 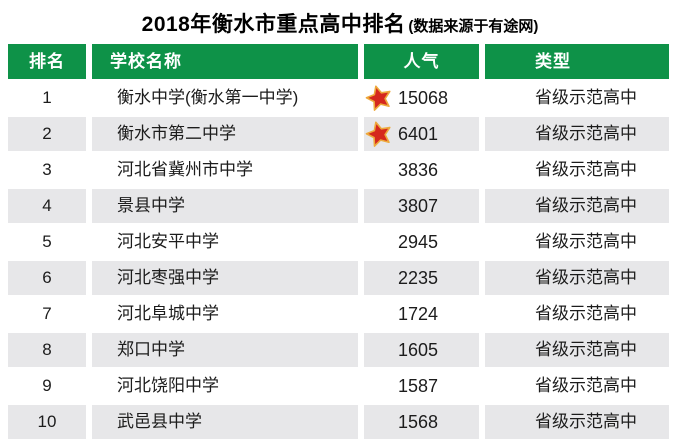 I want to click on popularity-cell: 1605, so click(x=421, y=350).